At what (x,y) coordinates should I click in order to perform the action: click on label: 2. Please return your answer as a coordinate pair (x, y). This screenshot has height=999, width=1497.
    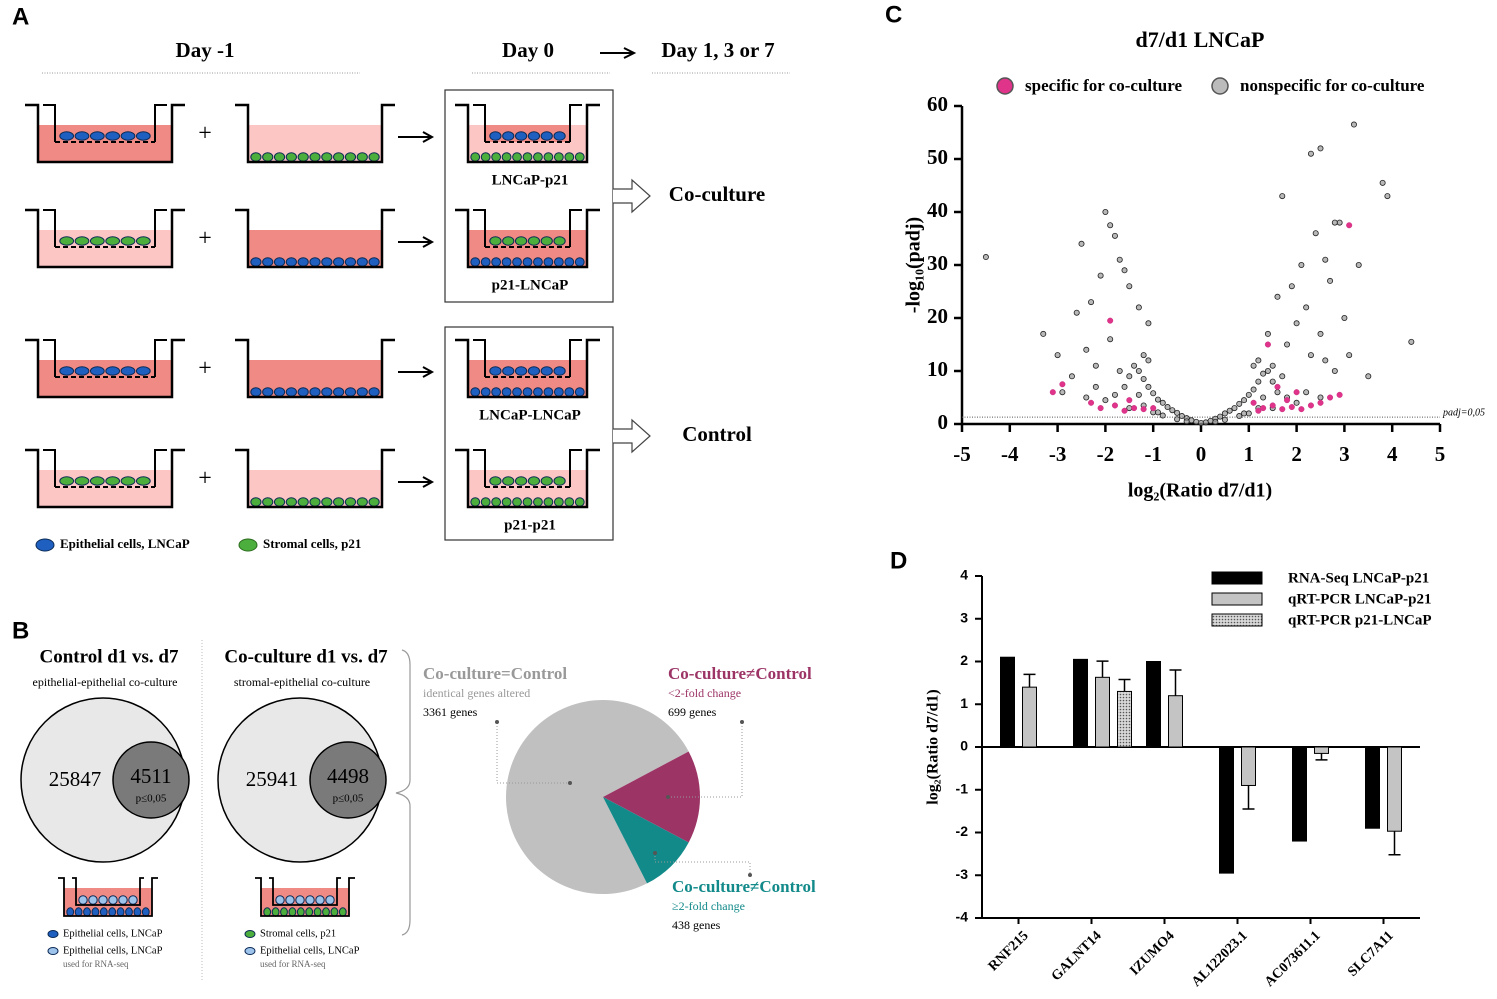
    Looking at the image, I should click on (1296, 454).